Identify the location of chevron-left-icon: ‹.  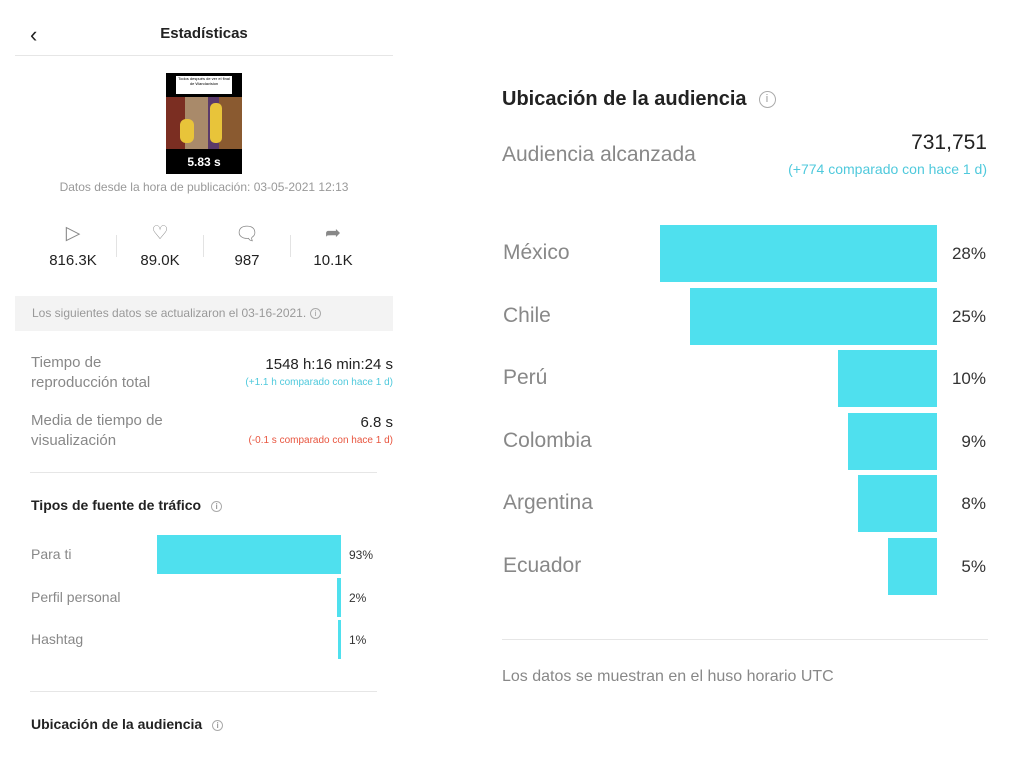
(34, 34).